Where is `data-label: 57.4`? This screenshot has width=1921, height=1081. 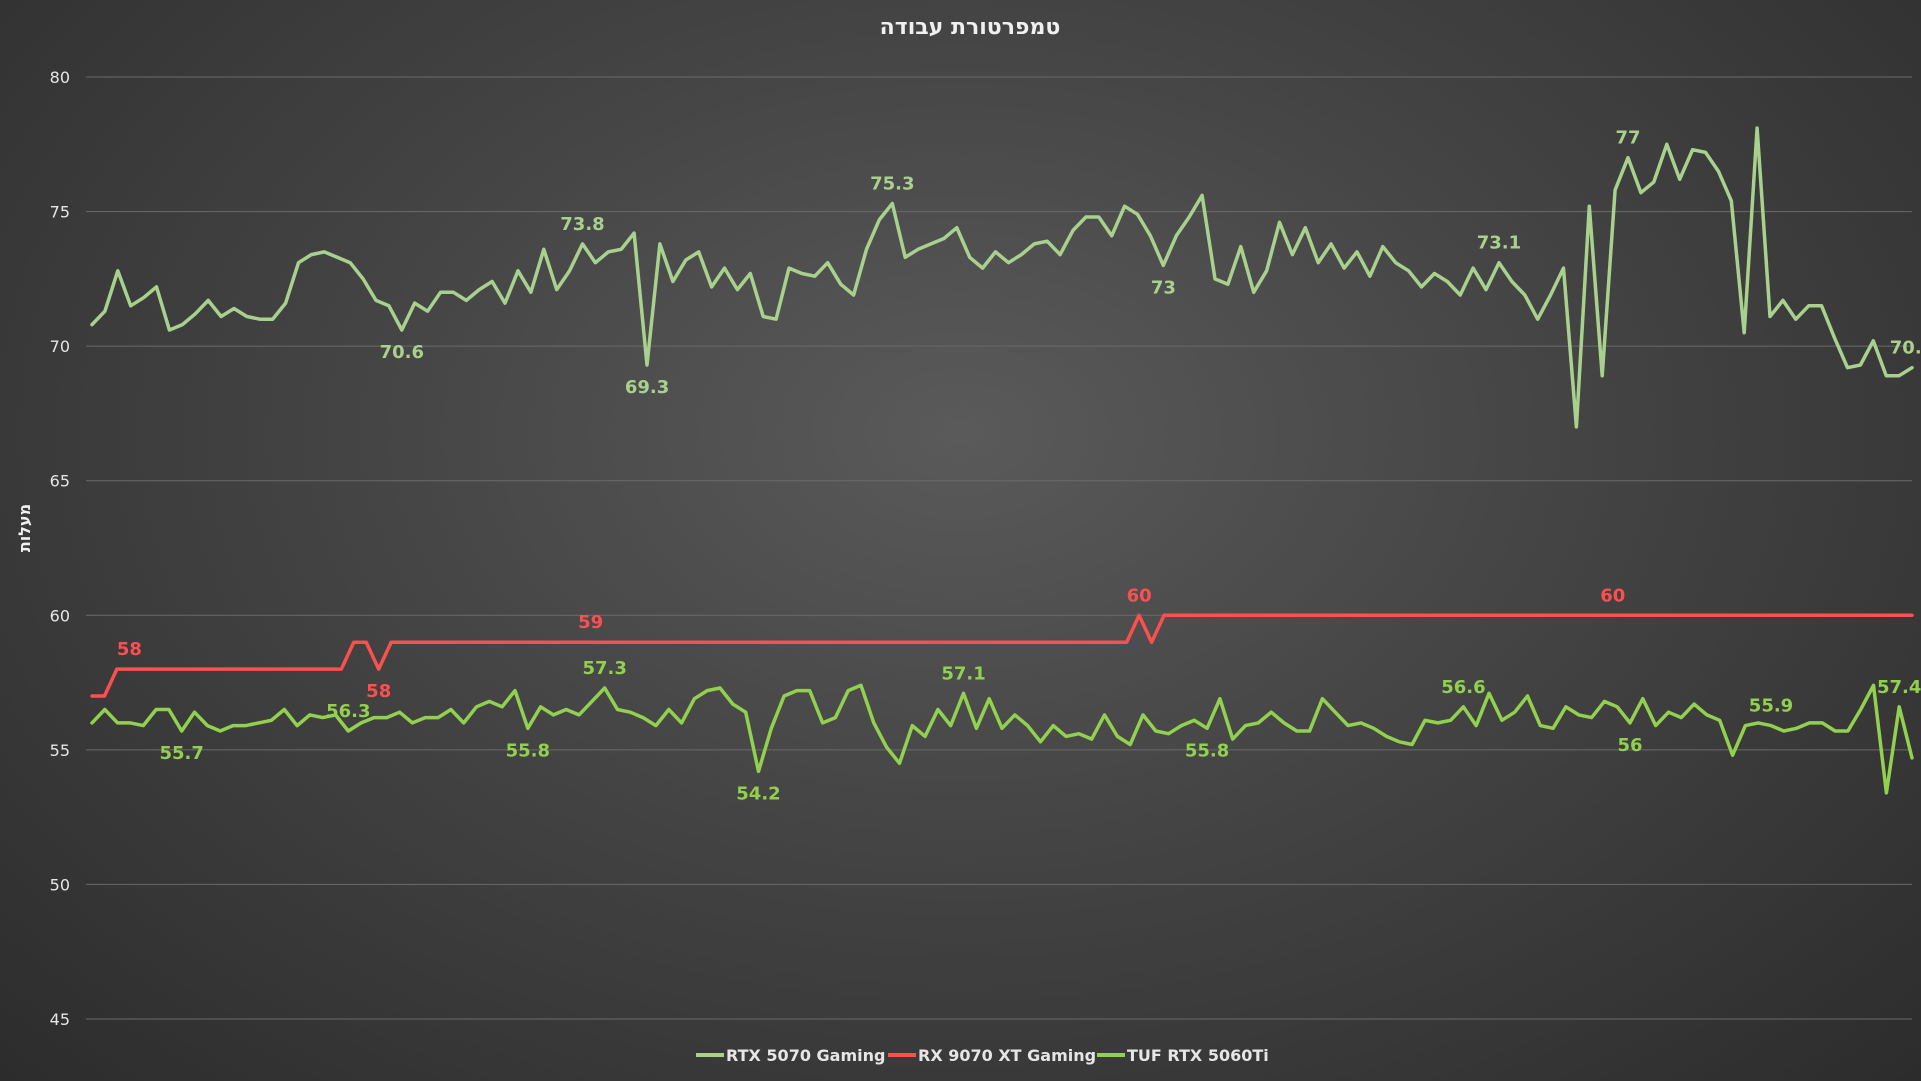
data-label: 57.4 is located at coordinates (1899, 687).